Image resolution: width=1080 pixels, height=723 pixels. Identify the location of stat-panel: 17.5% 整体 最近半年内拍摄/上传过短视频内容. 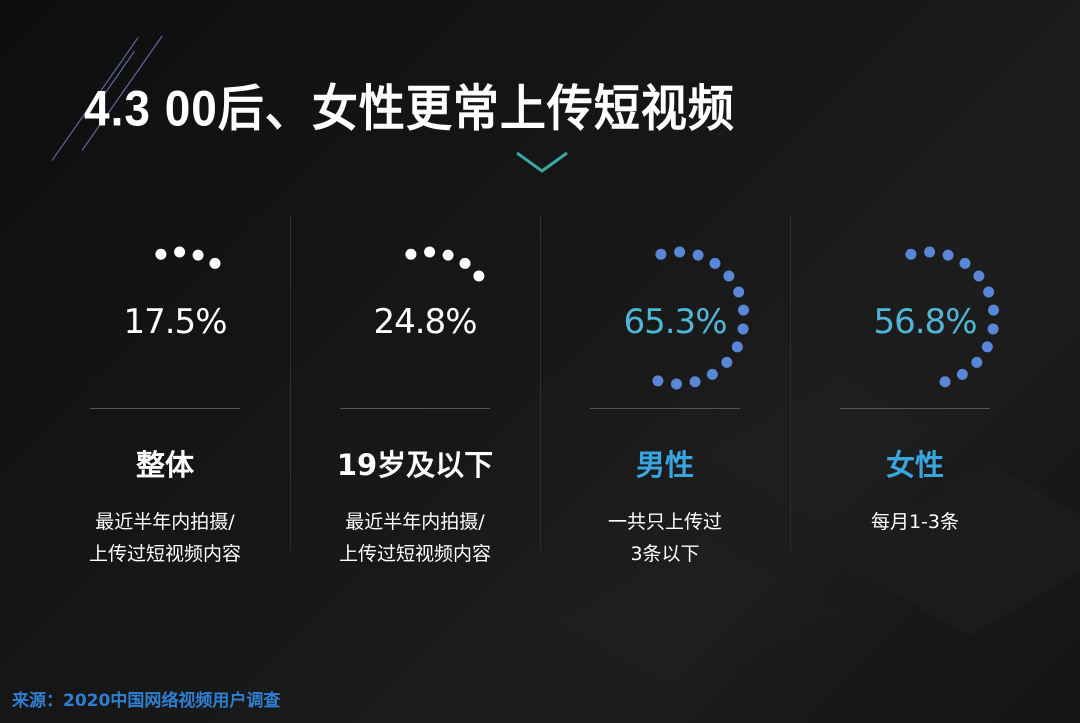
(175, 390).